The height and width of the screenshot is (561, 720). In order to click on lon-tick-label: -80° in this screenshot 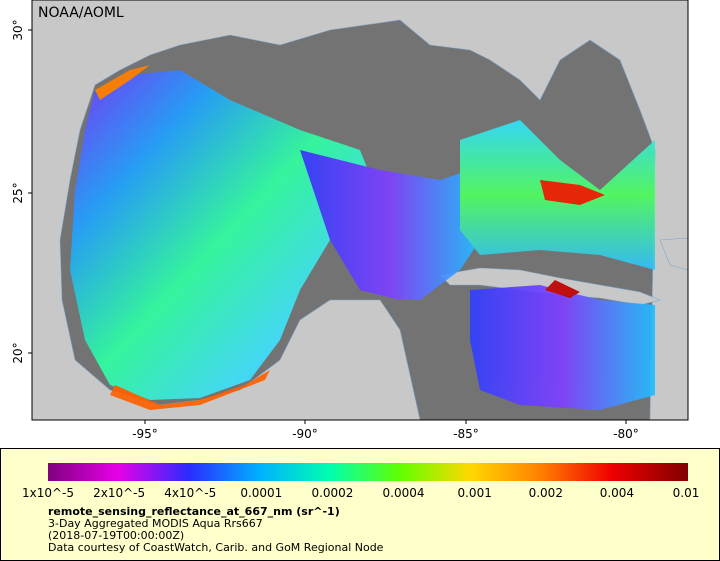, I will do `click(626, 434)`.